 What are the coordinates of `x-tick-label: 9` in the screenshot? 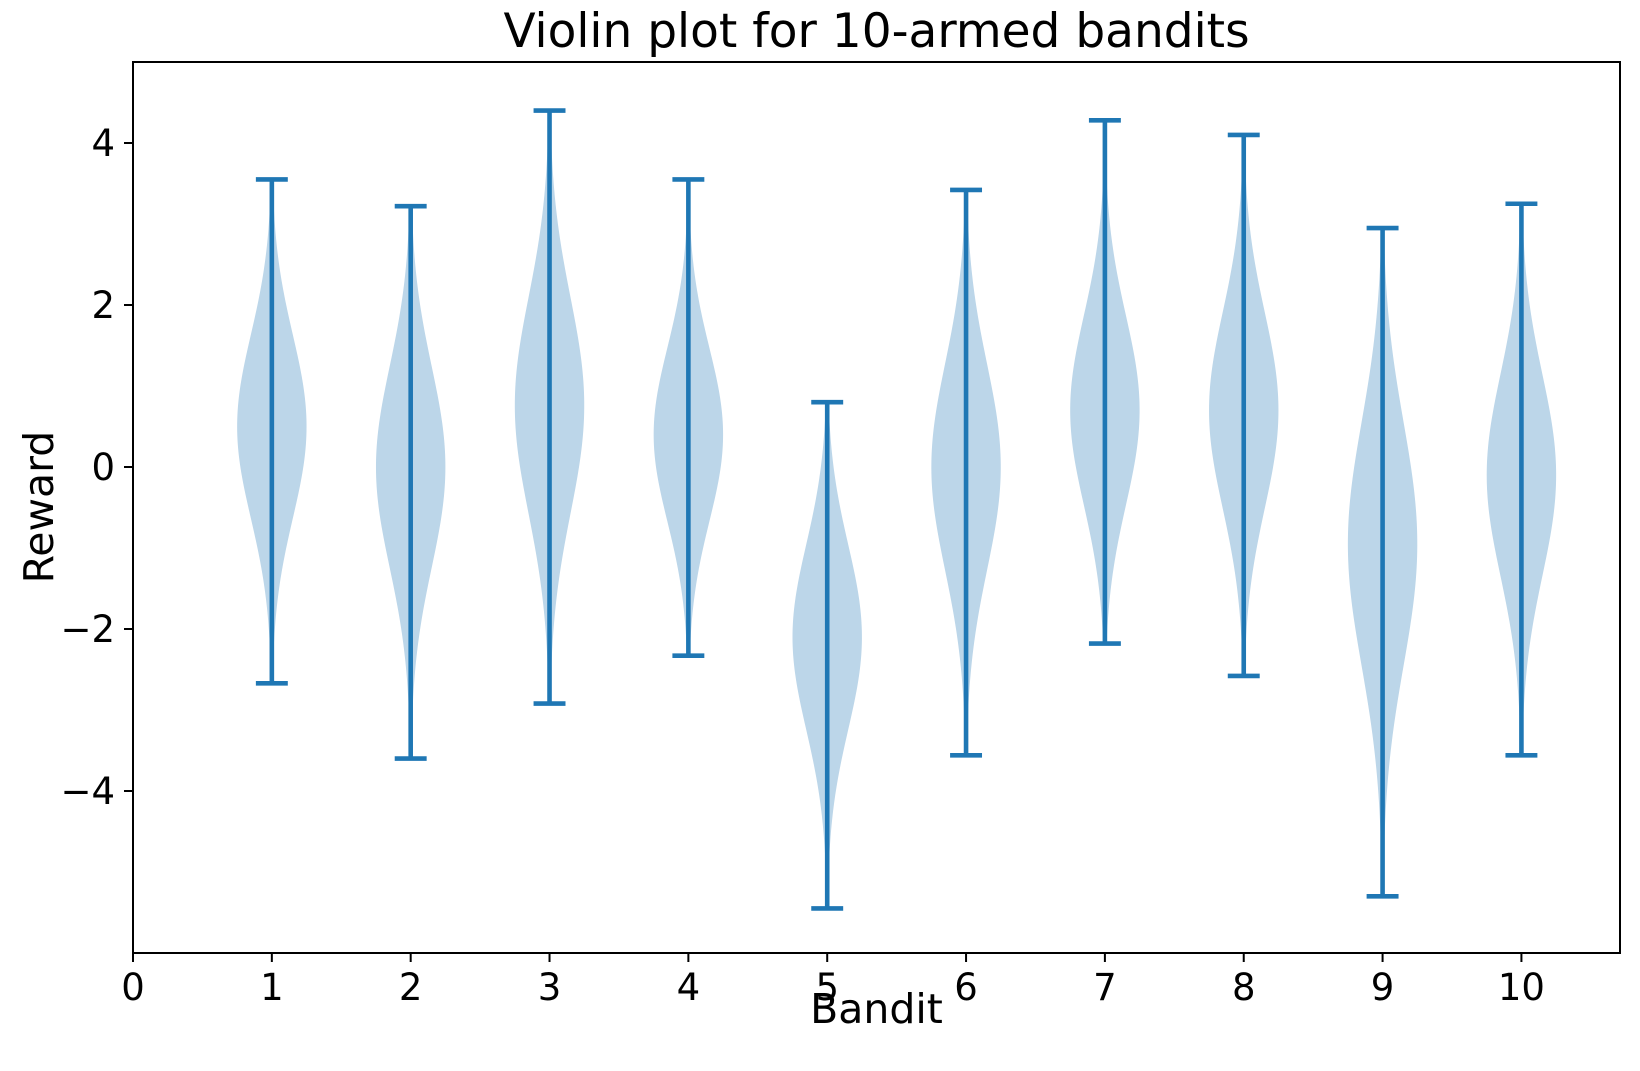 It's located at (1383, 987).